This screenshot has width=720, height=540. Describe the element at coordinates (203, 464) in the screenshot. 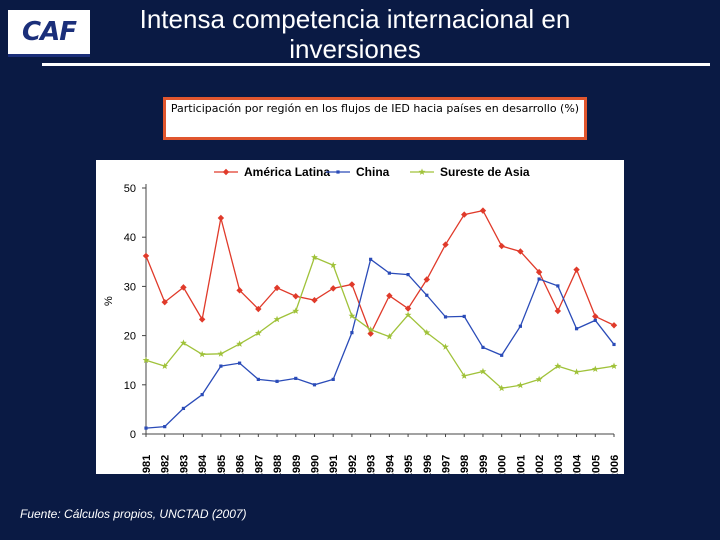

I see `x-tick-label: 1984` at that location.